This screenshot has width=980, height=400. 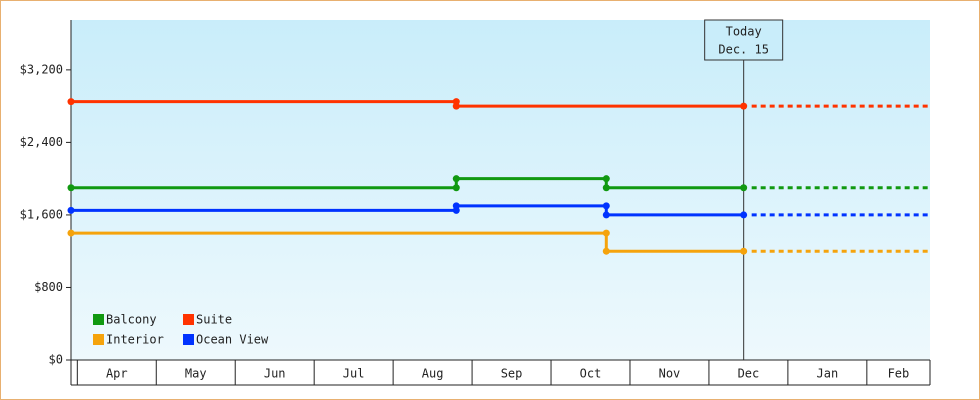 What do you see at coordinates (41, 214) in the screenshot?
I see `y-tick-label: $1,600` at bounding box center [41, 214].